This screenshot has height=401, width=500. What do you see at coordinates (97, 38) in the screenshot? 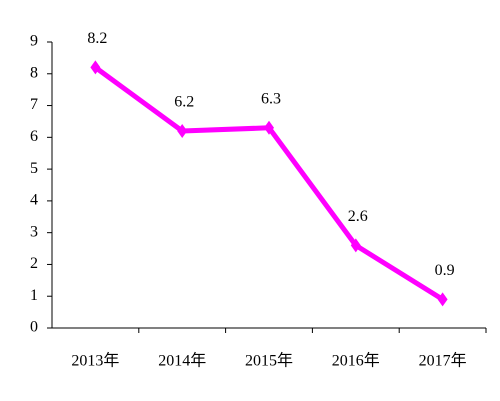
I see `data-label: 8.2` at bounding box center [97, 38].